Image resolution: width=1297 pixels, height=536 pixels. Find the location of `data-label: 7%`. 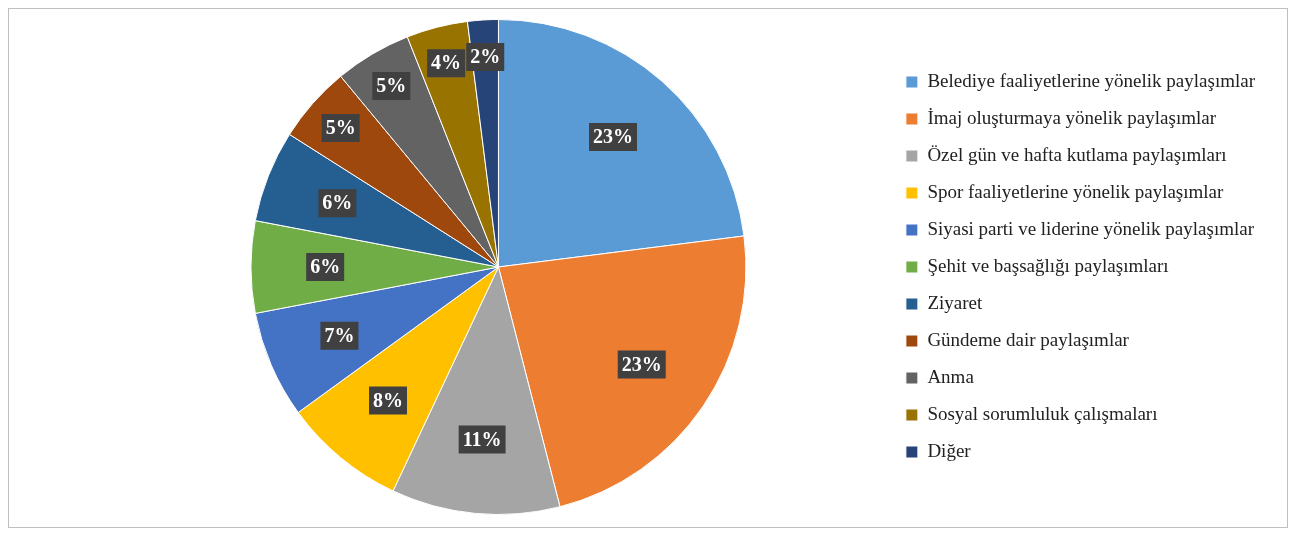

data-label: 7% is located at coordinates (339, 334).